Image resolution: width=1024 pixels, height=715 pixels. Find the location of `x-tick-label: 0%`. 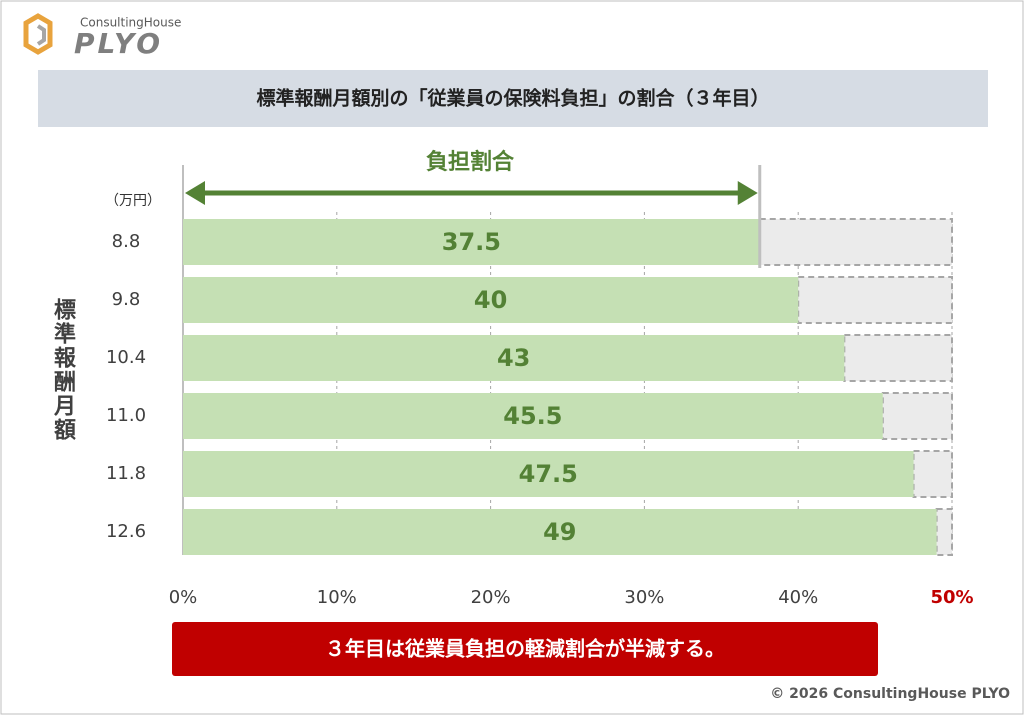

x-tick-label: 0% is located at coordinates (183, 597).